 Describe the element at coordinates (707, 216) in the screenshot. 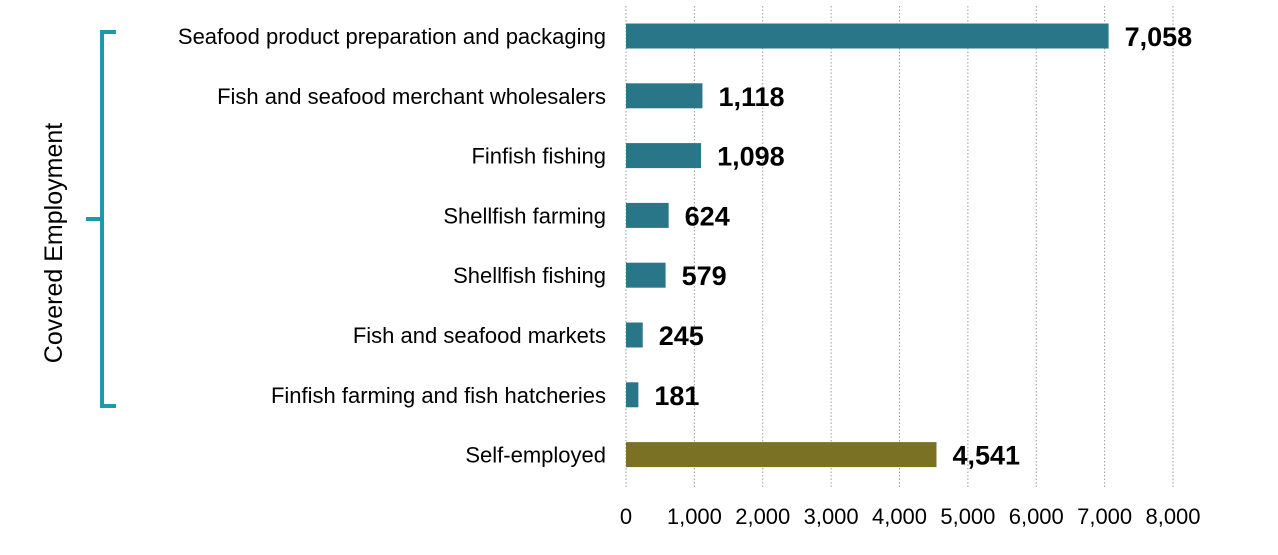

I see `value-label: 624` at that location.